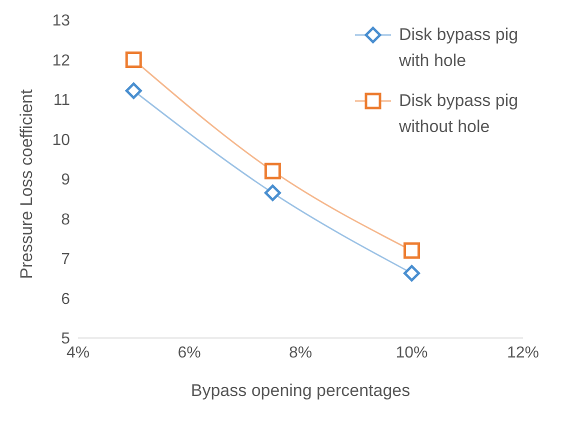 Image resolution: width=575 pixels, height=429 pixels. Describe the element at coordinates (65, 180) in the screenshot. I see `y-tick-label: 9` at that location.